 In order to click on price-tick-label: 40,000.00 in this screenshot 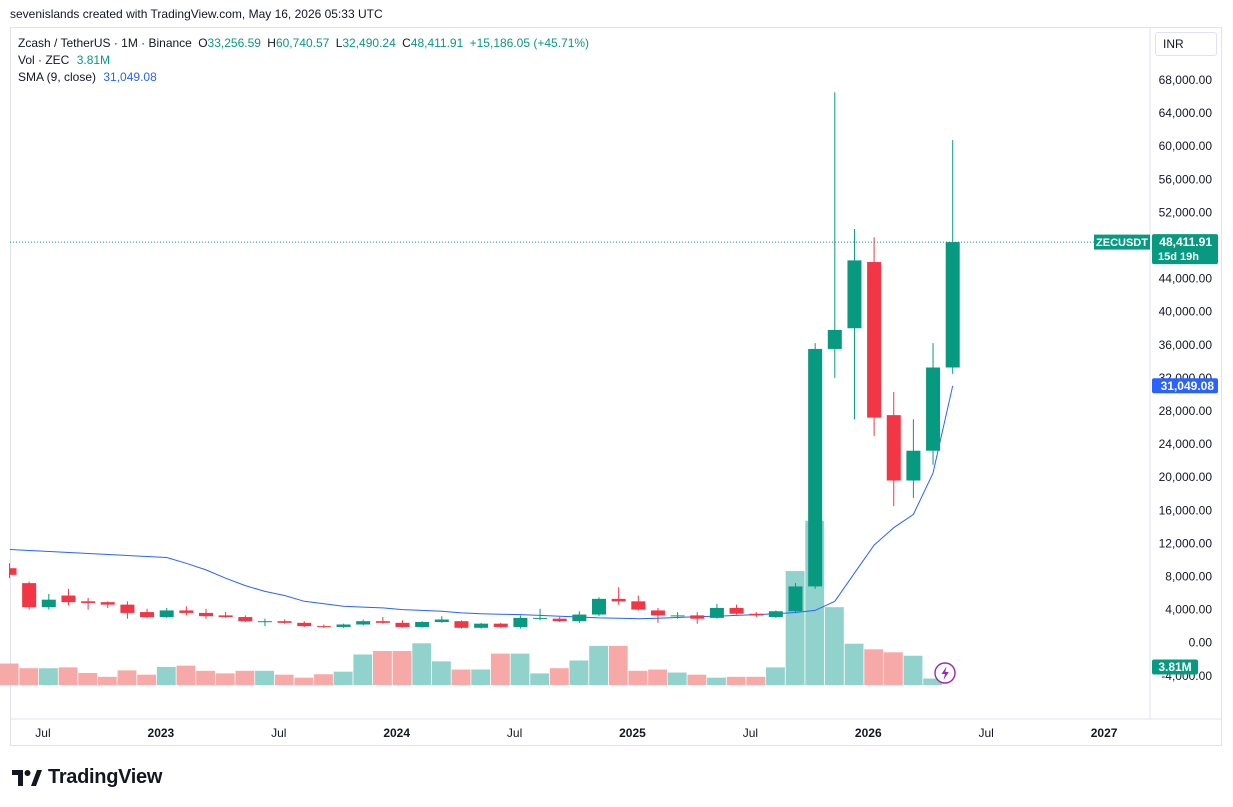, I will do `click(1186, 312)`.